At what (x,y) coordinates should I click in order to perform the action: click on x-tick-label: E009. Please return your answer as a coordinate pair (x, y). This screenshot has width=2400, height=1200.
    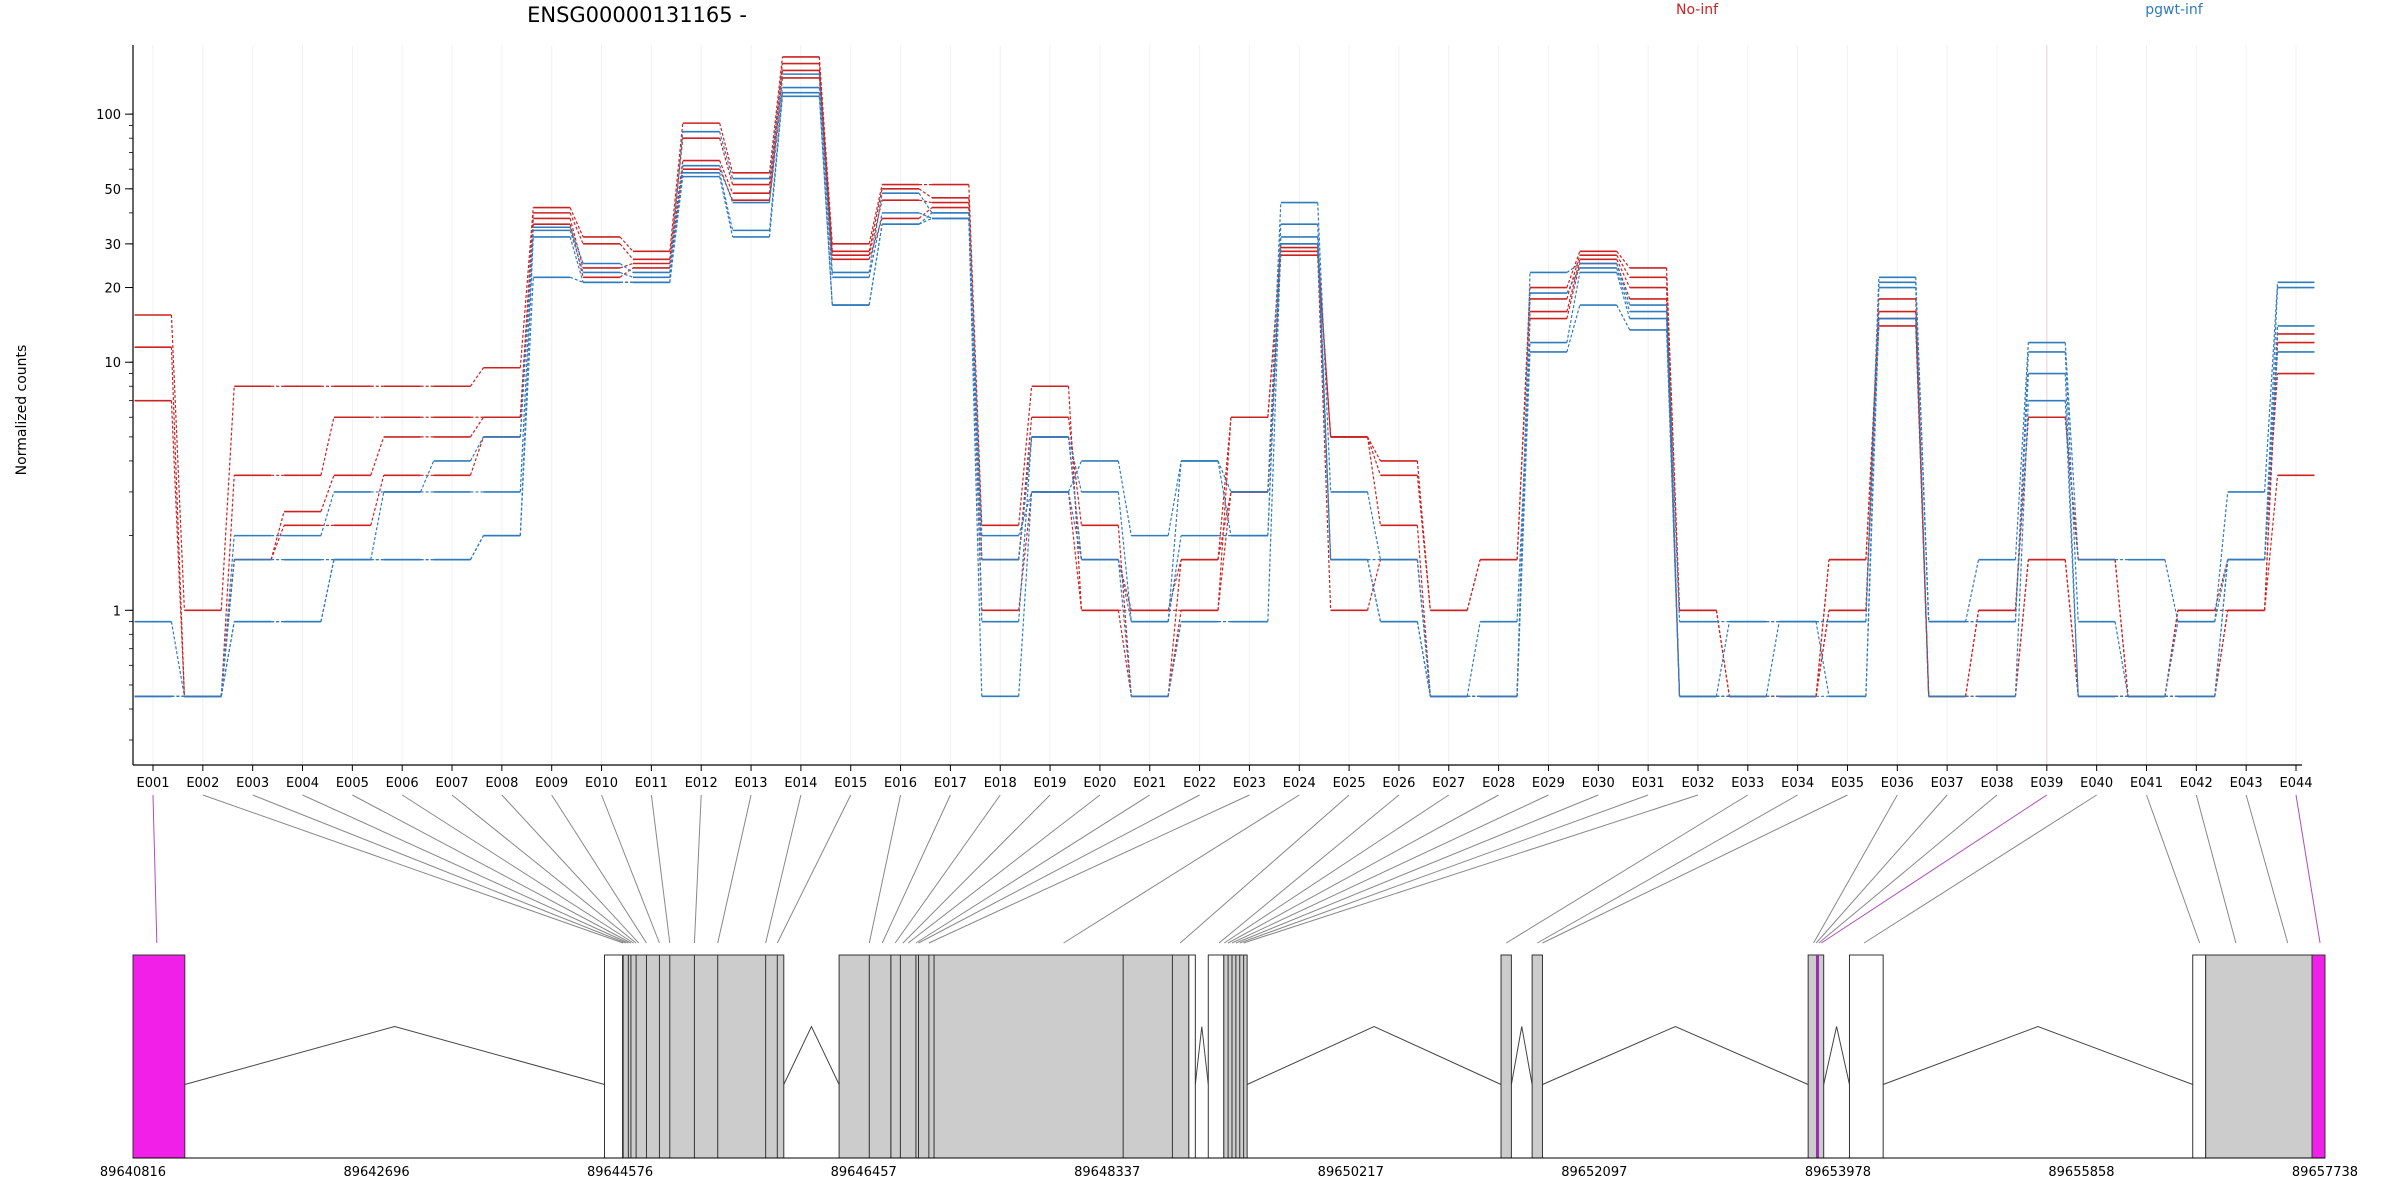
    Looking at the image, I should click on (551, 783).